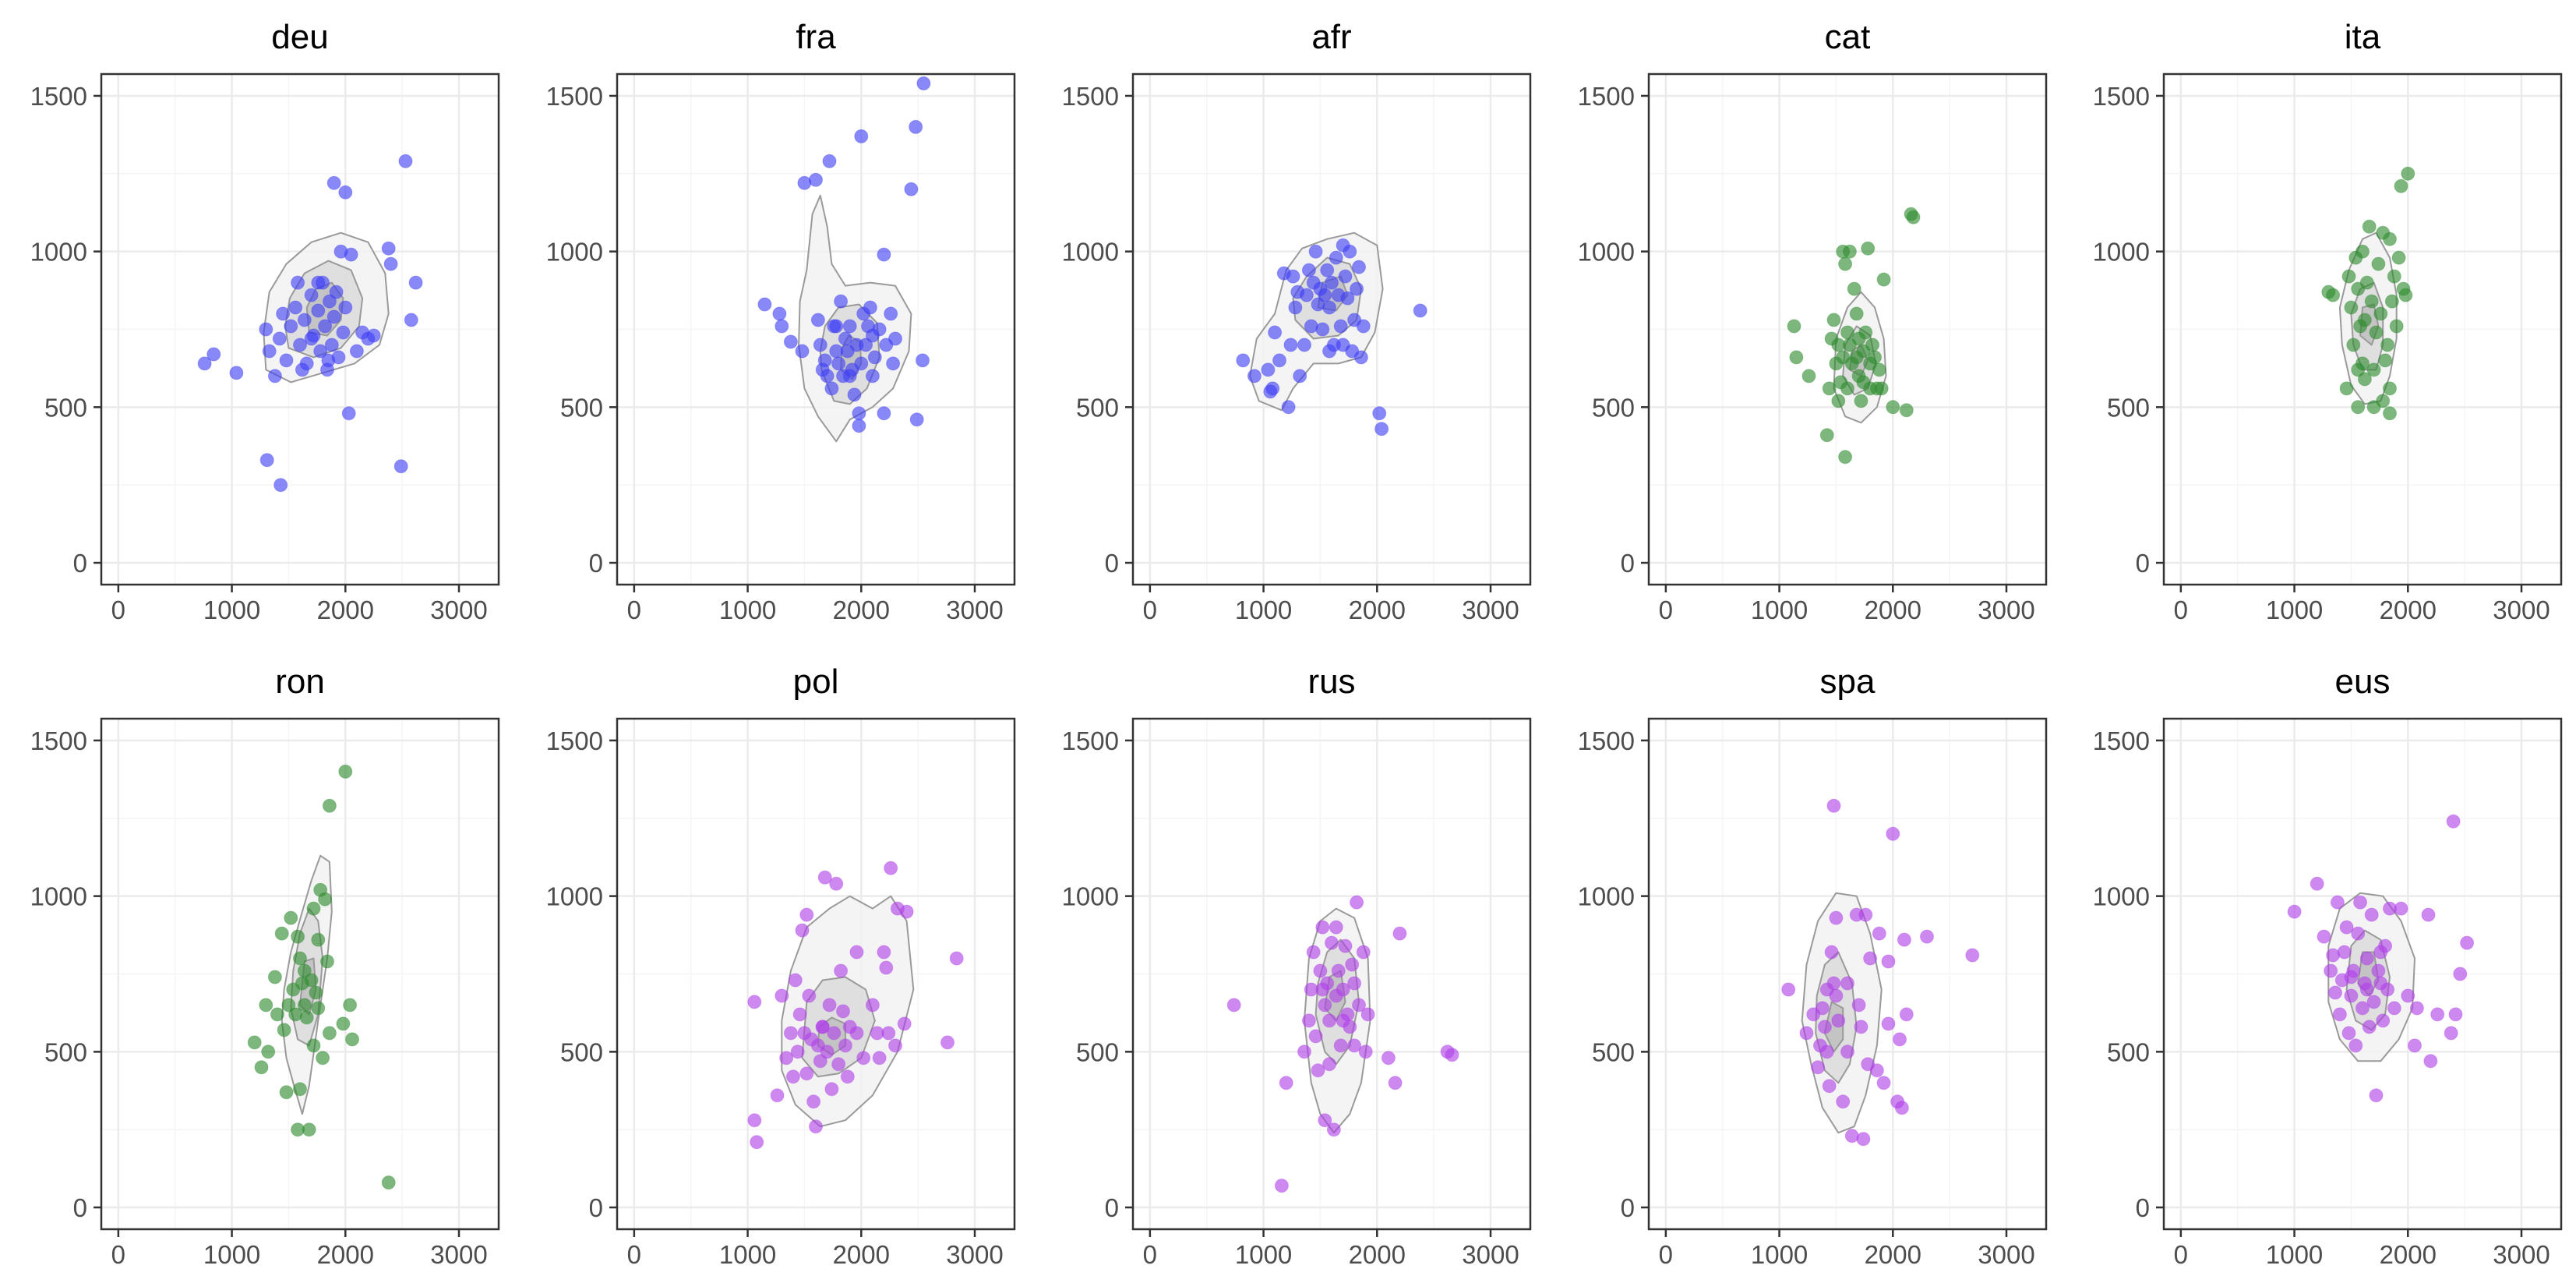 The height and width of the screenshot is (1283, 2576). What do you see at coordinates (1848, 37) in the screenshot?
I see `facet-title: cat` at bounding box center [1848, 37].